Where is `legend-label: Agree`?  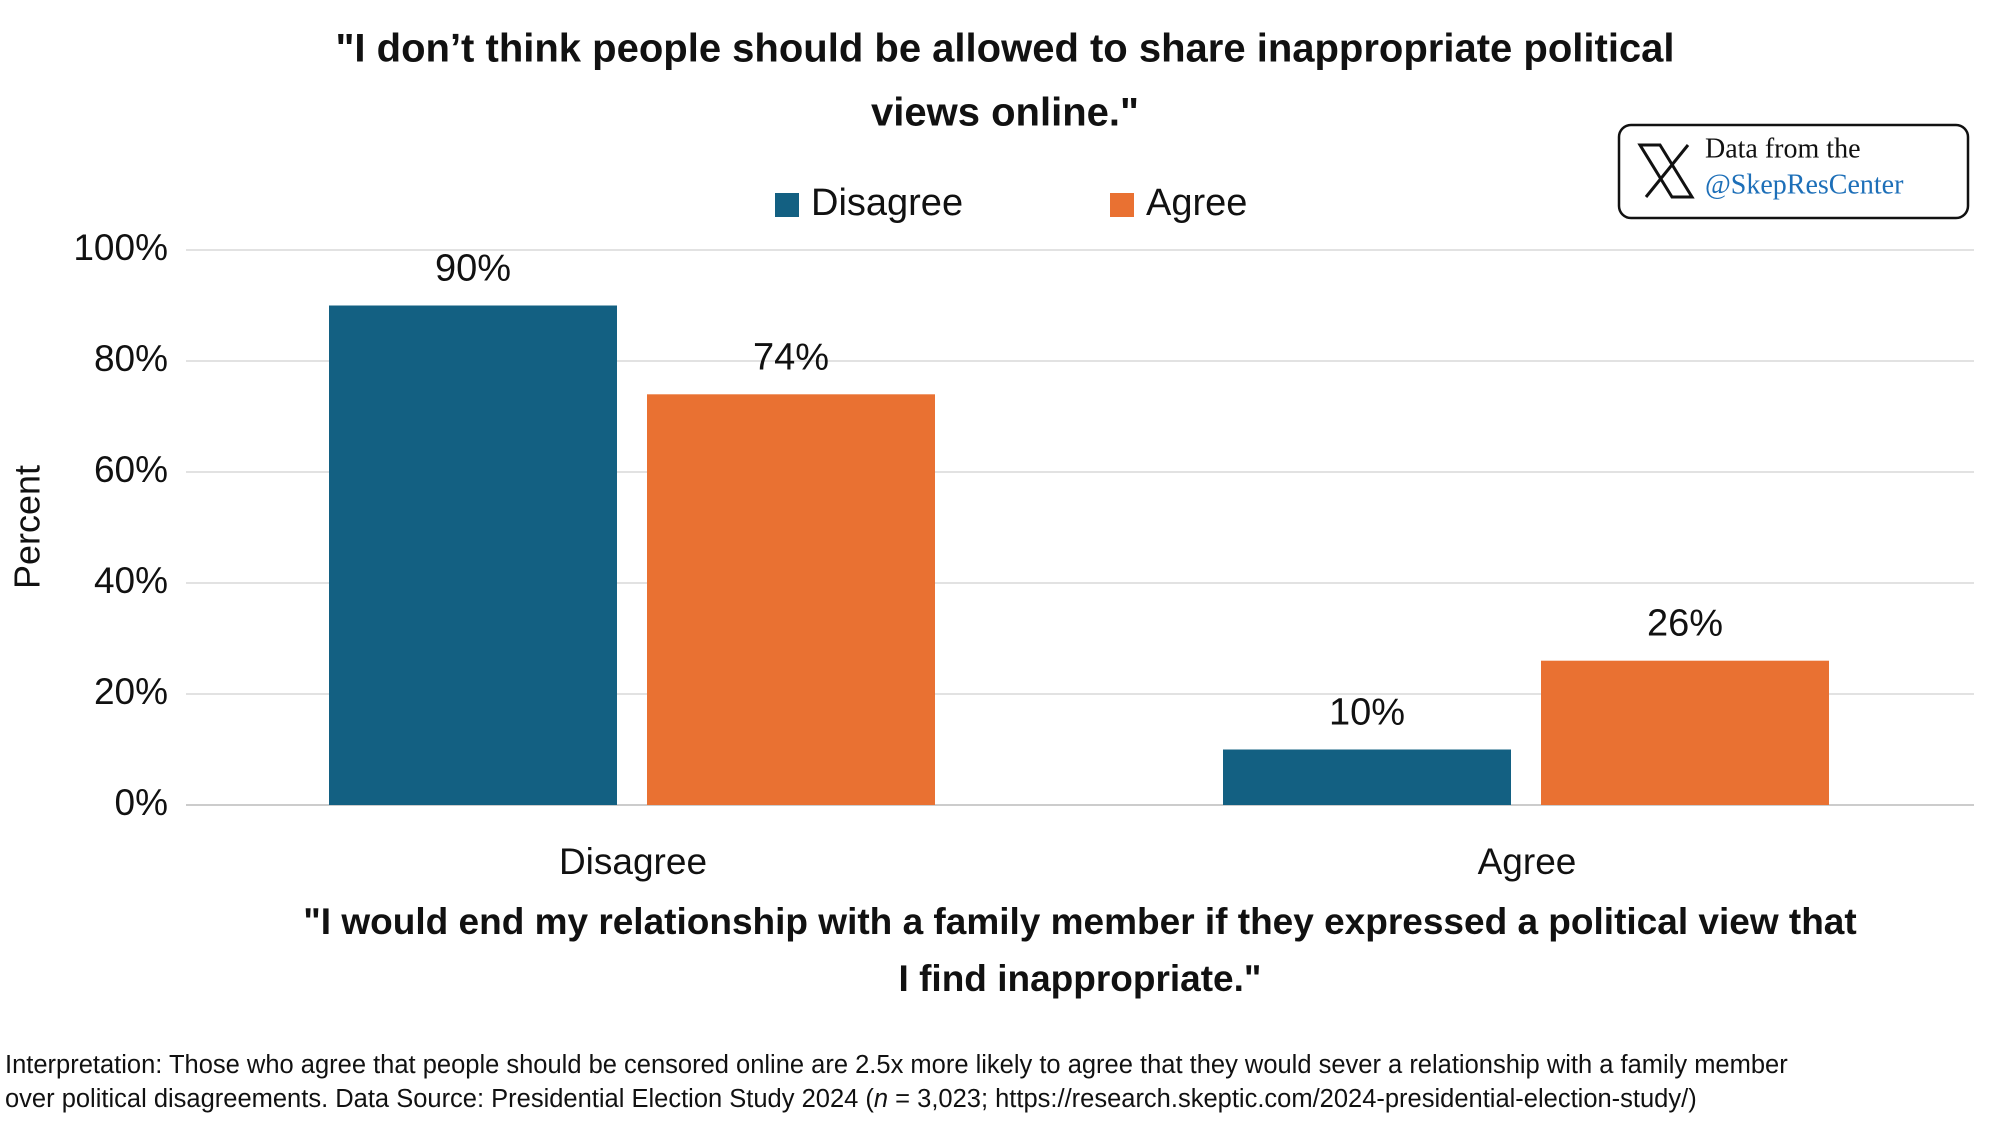
legend-label: Agree is located at coordinates (1196, 203).